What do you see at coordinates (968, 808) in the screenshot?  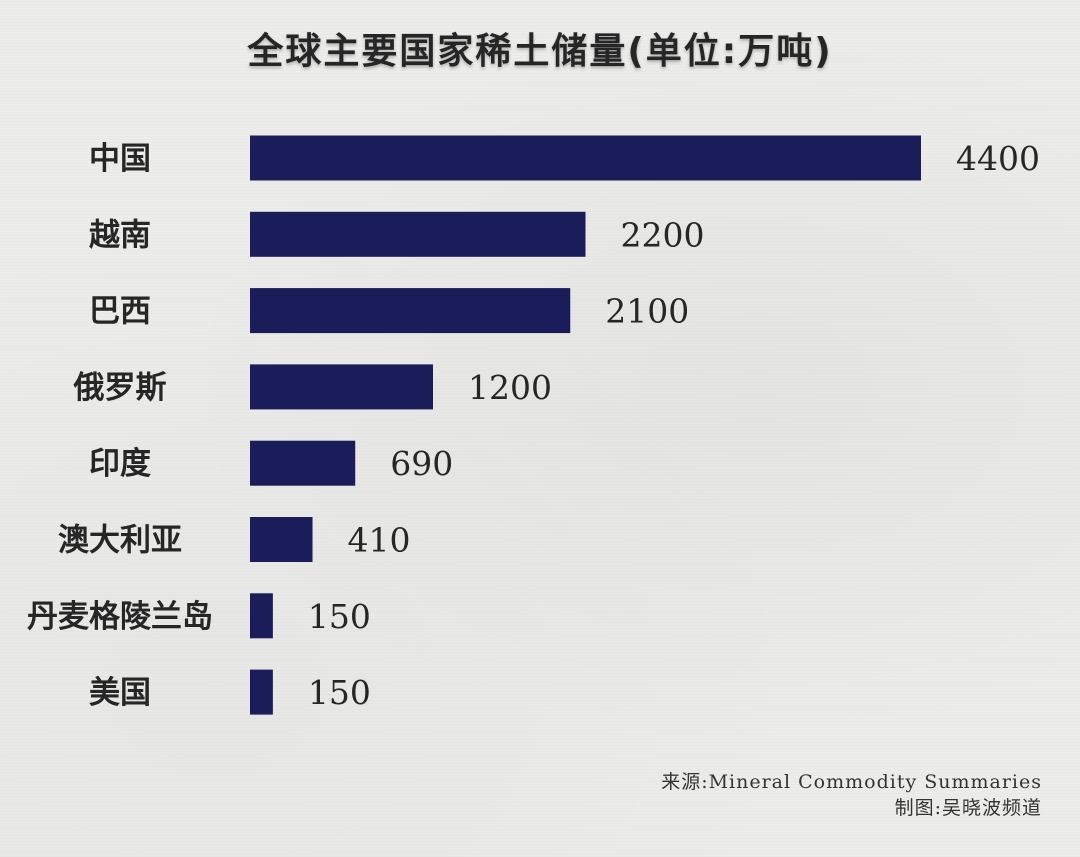 I see `credit-note: 制图:吴晓波频道` at bounding box center [968, 808].